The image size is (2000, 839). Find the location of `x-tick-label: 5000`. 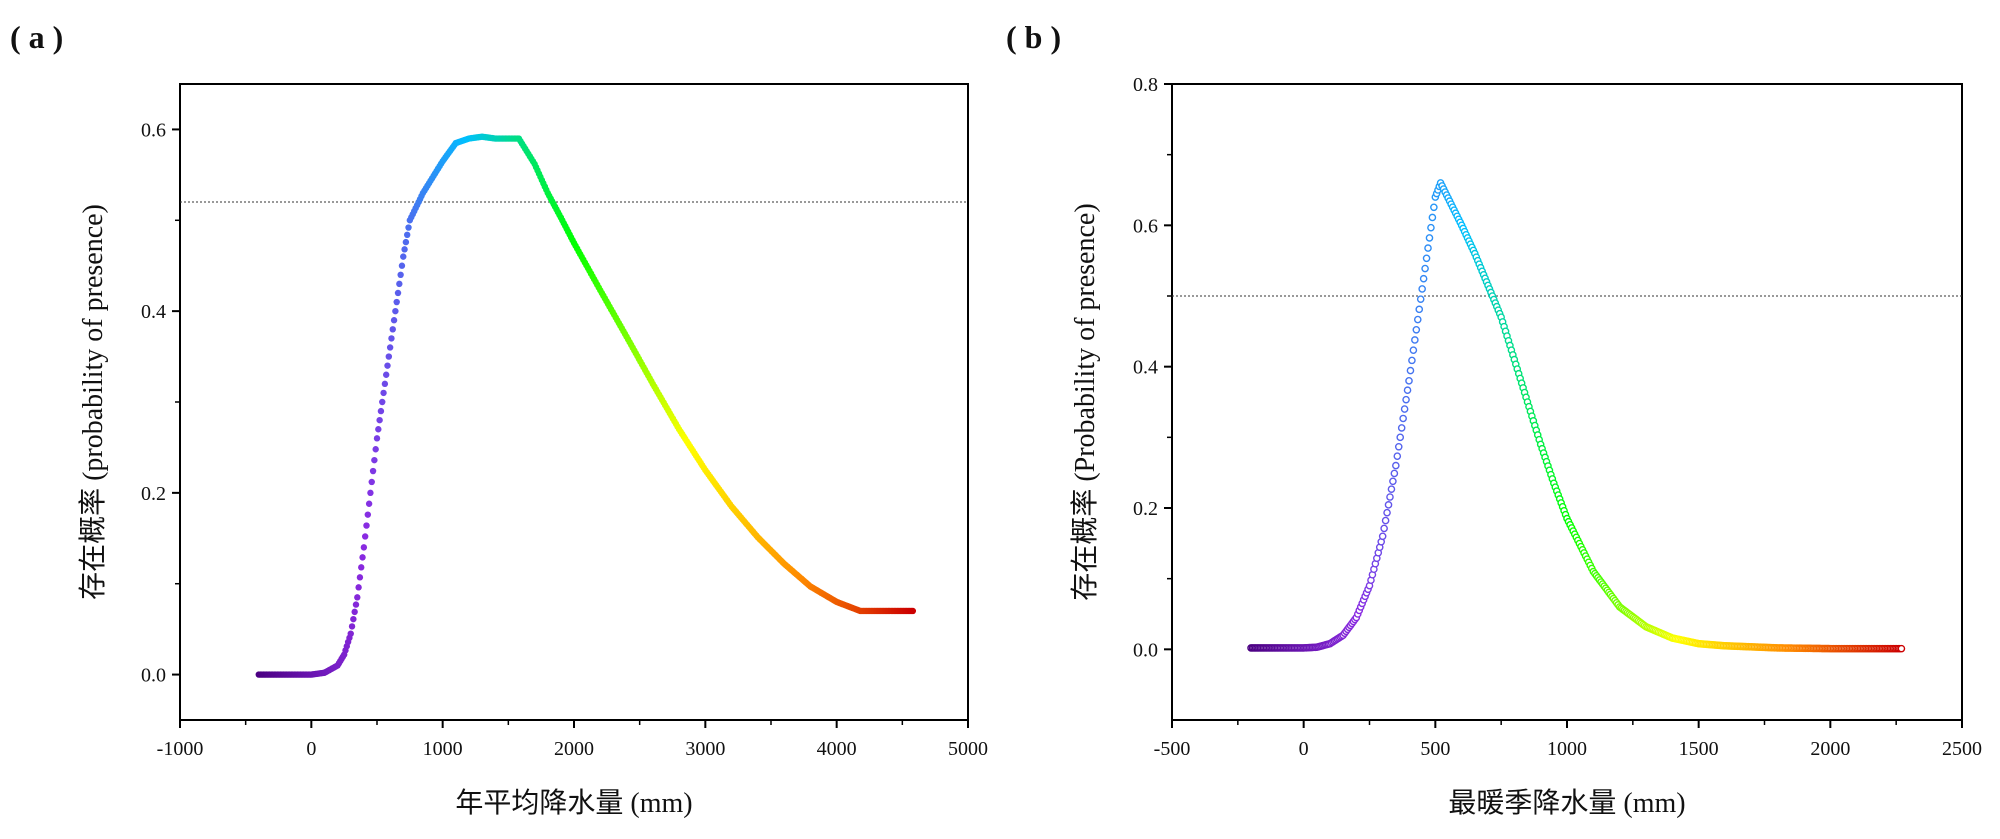

x-tick-label: 5000 is located at coordinates (968, 749).